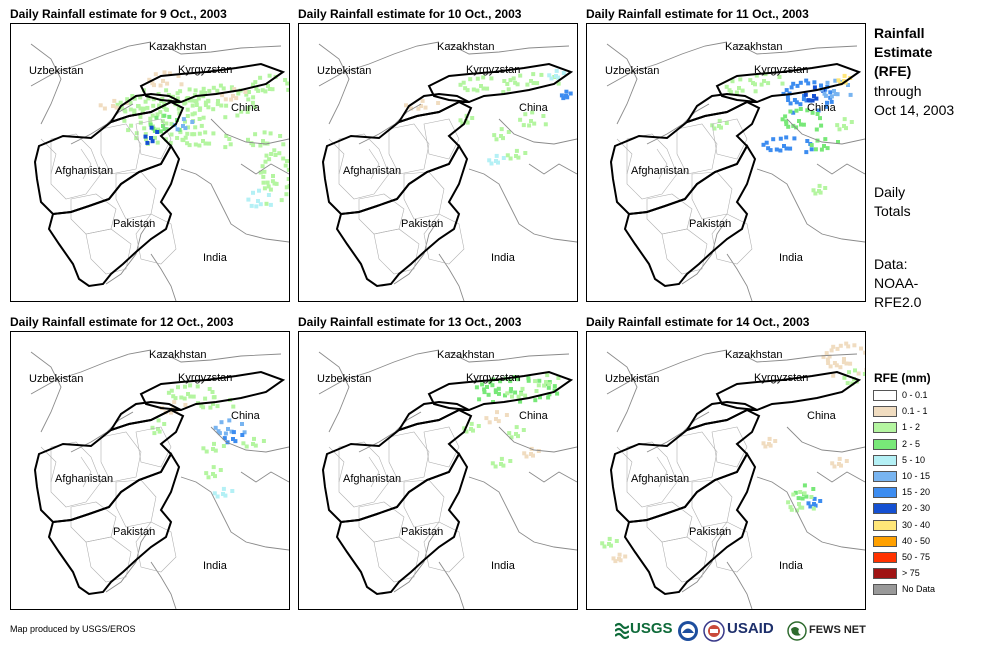  I want to click on label-kazakhstan: Kazakhstan, so click(466, 355).